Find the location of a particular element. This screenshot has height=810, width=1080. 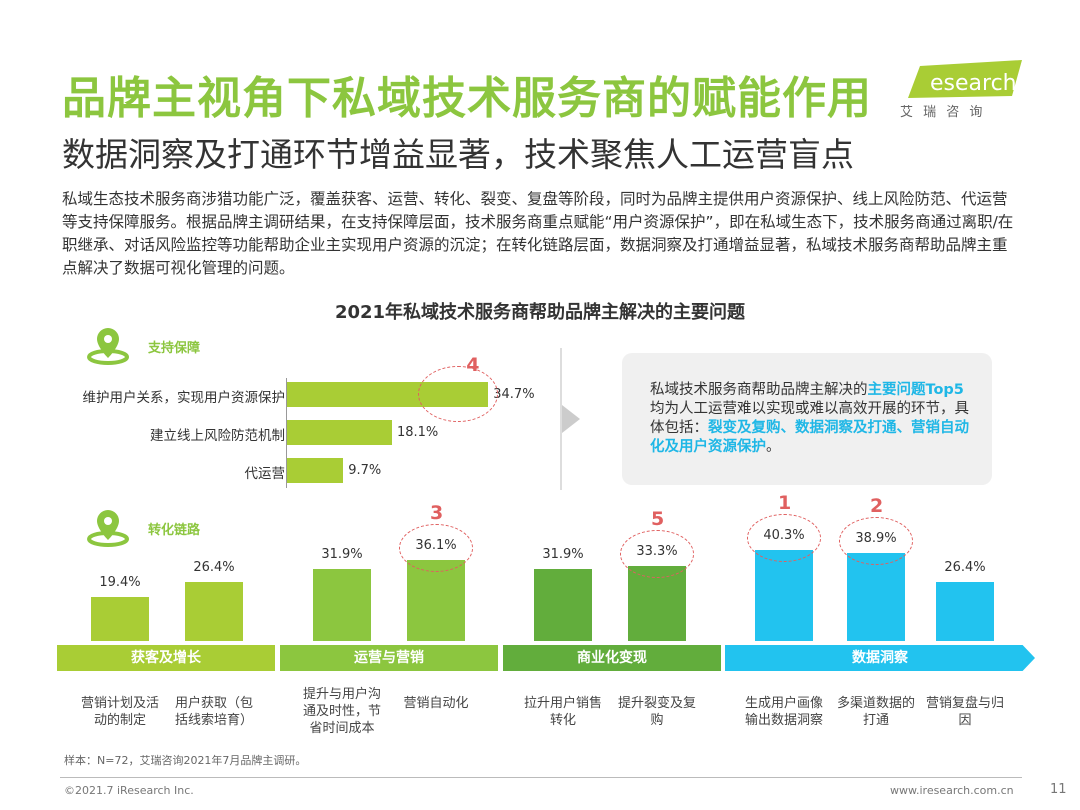

category-label: 拉升用户销售转化 is located at coordinates (562, 712).